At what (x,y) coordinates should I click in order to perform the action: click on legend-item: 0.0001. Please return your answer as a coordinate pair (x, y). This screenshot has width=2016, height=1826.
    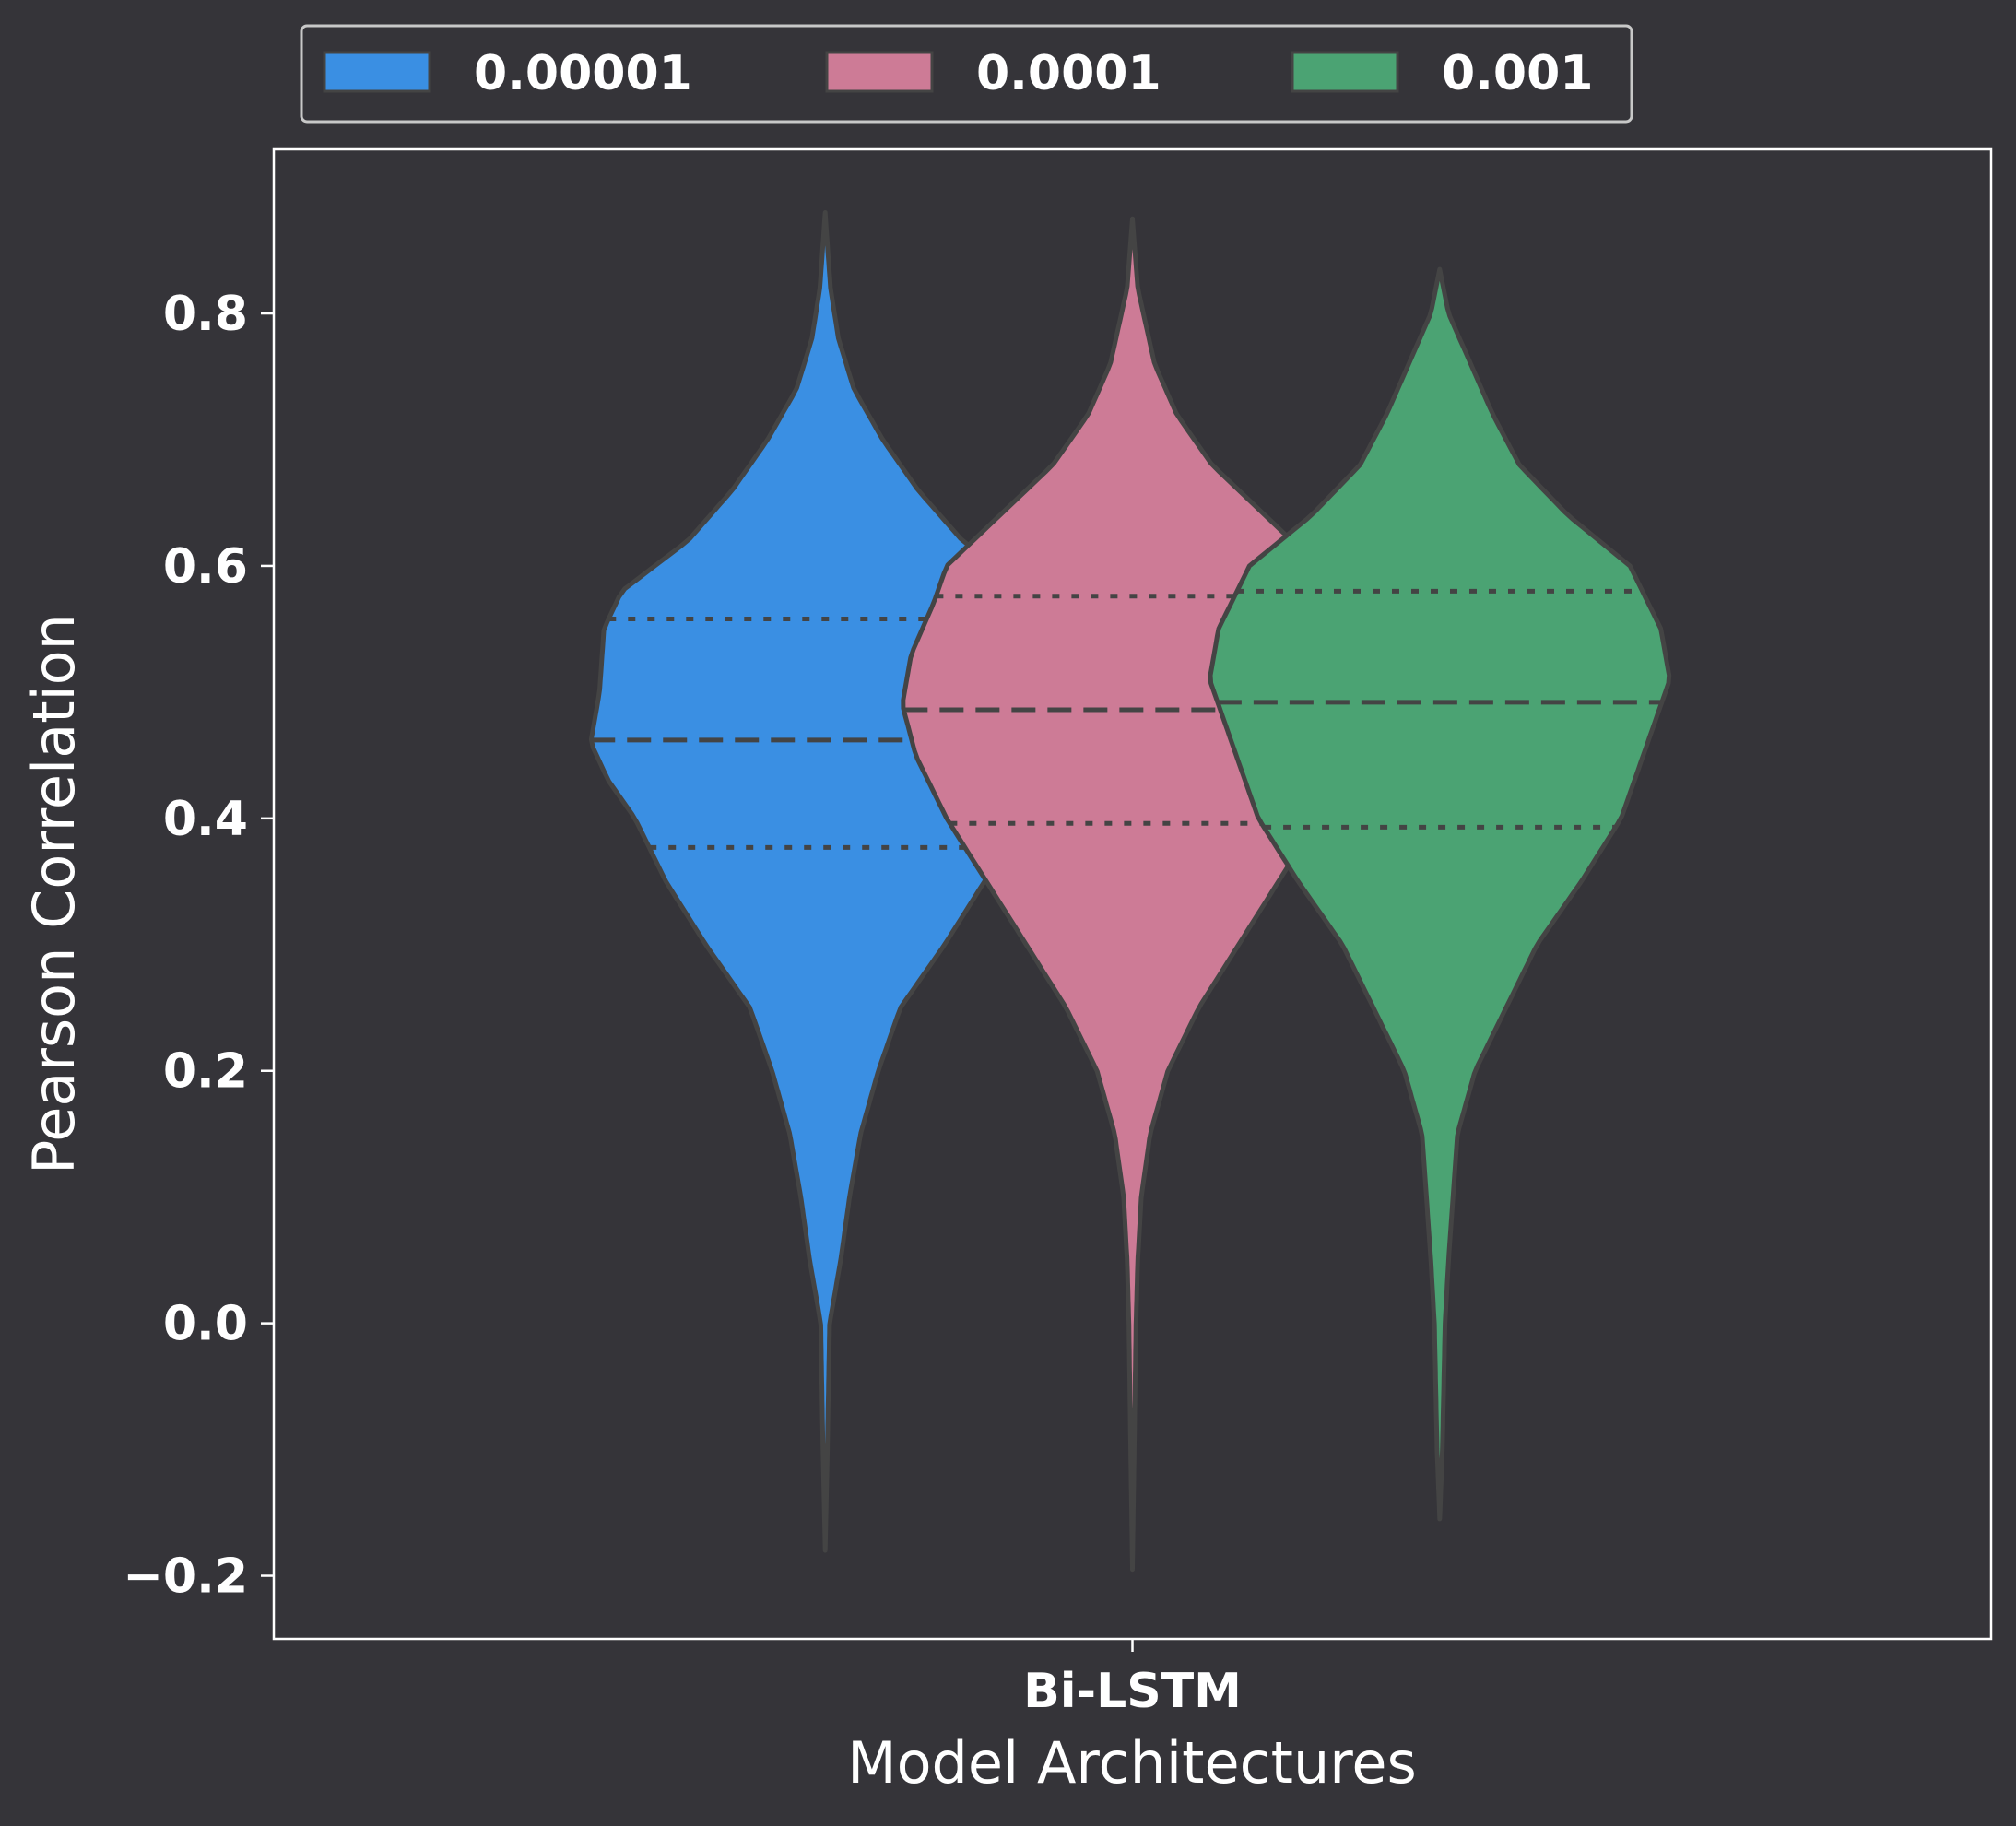
    Looking at the image, I should click on (993, 73).